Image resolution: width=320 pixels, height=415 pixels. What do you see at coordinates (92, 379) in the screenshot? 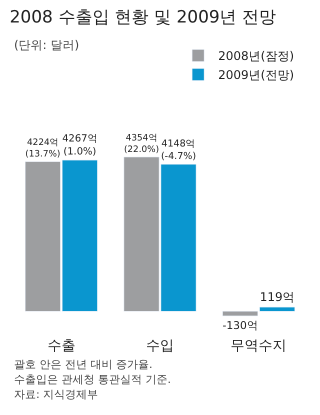
I see `text: 수출입은 관세청 통관실적 기준.` at bounding box center [92, 379].